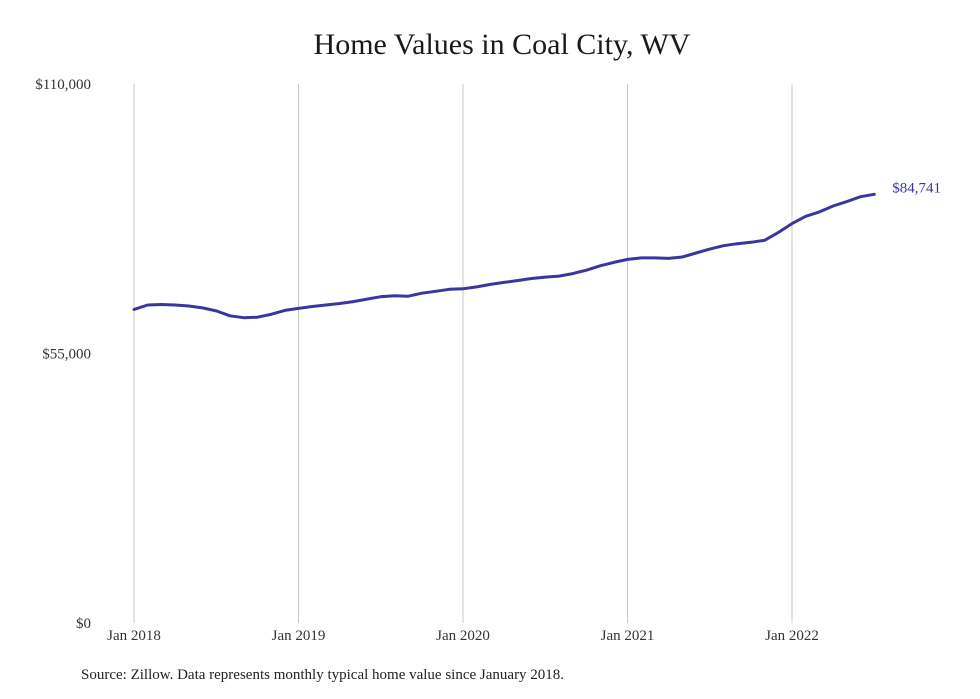  Describe the element at coordinates (792, 636) in the screenshot. I see `x-tick-label: Jan 2022` at that location.